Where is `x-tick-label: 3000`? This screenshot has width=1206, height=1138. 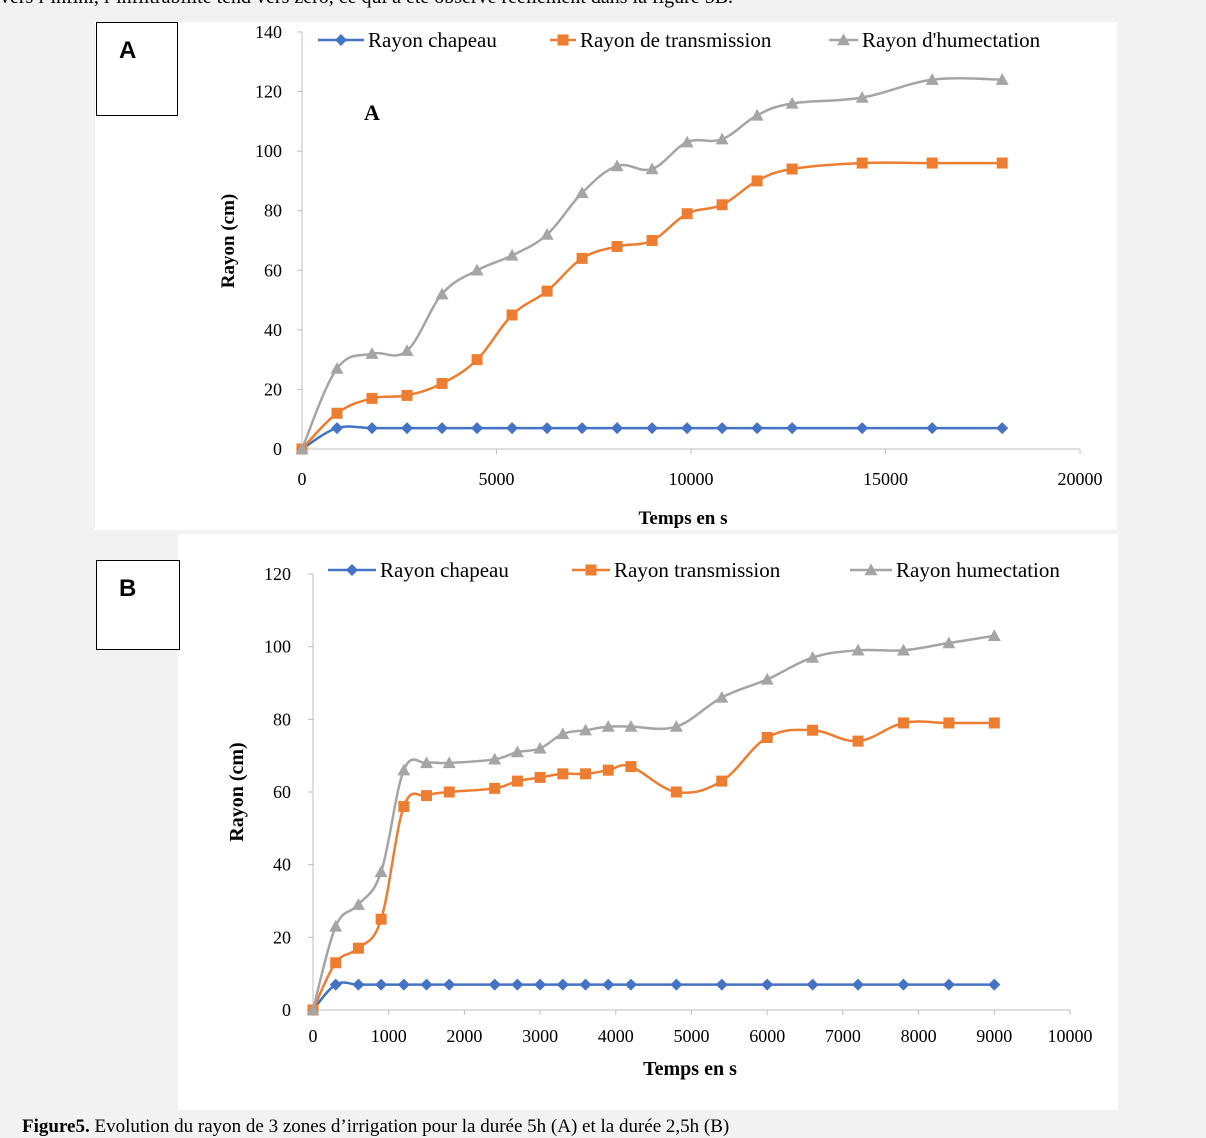 x-tick-label: 3000 is located at coordinates (540, 1036).